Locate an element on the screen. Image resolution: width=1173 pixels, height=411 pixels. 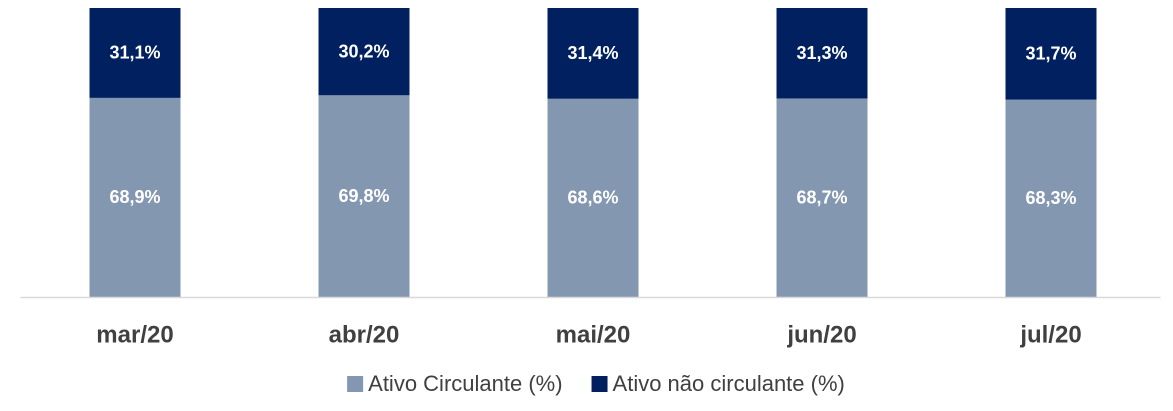
x-tick-label: jul/20 is located at coordinates (1050, 334).